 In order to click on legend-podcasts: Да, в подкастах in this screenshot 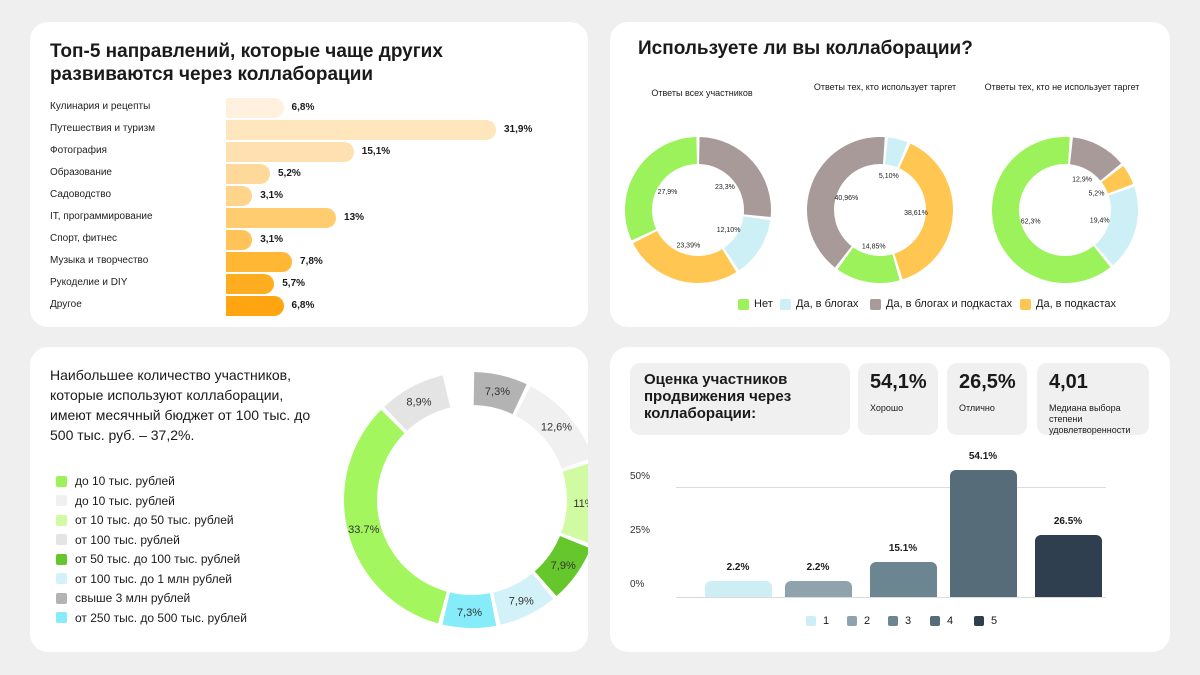, I will do `click(1068, 304)`.